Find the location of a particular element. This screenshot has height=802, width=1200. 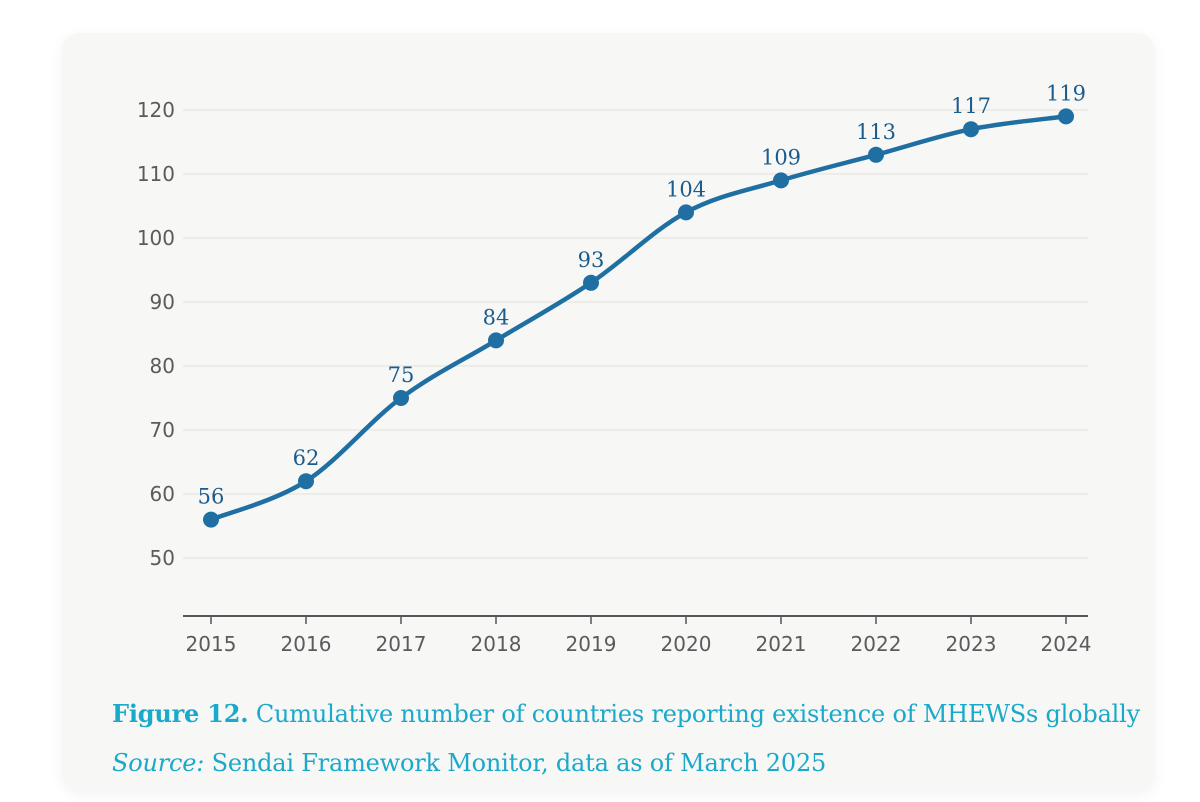

y-tick-label: 100 is located at coordinates (156, 238).